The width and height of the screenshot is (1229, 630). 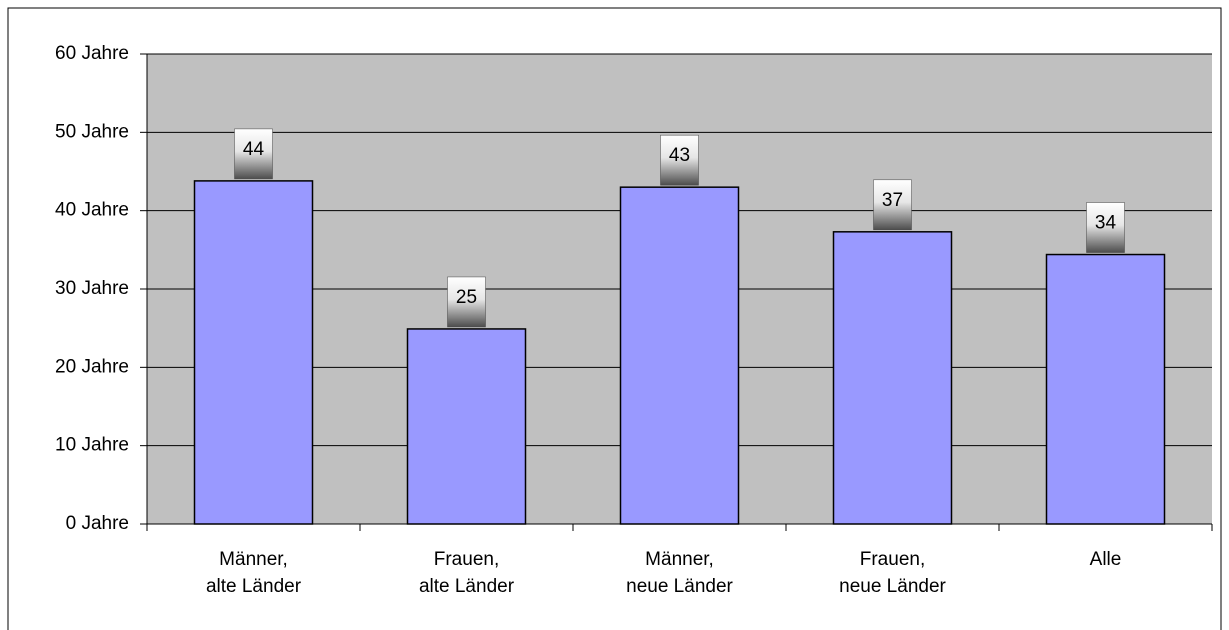 I want to click on data-label: 43, so click(x=679, y=155).